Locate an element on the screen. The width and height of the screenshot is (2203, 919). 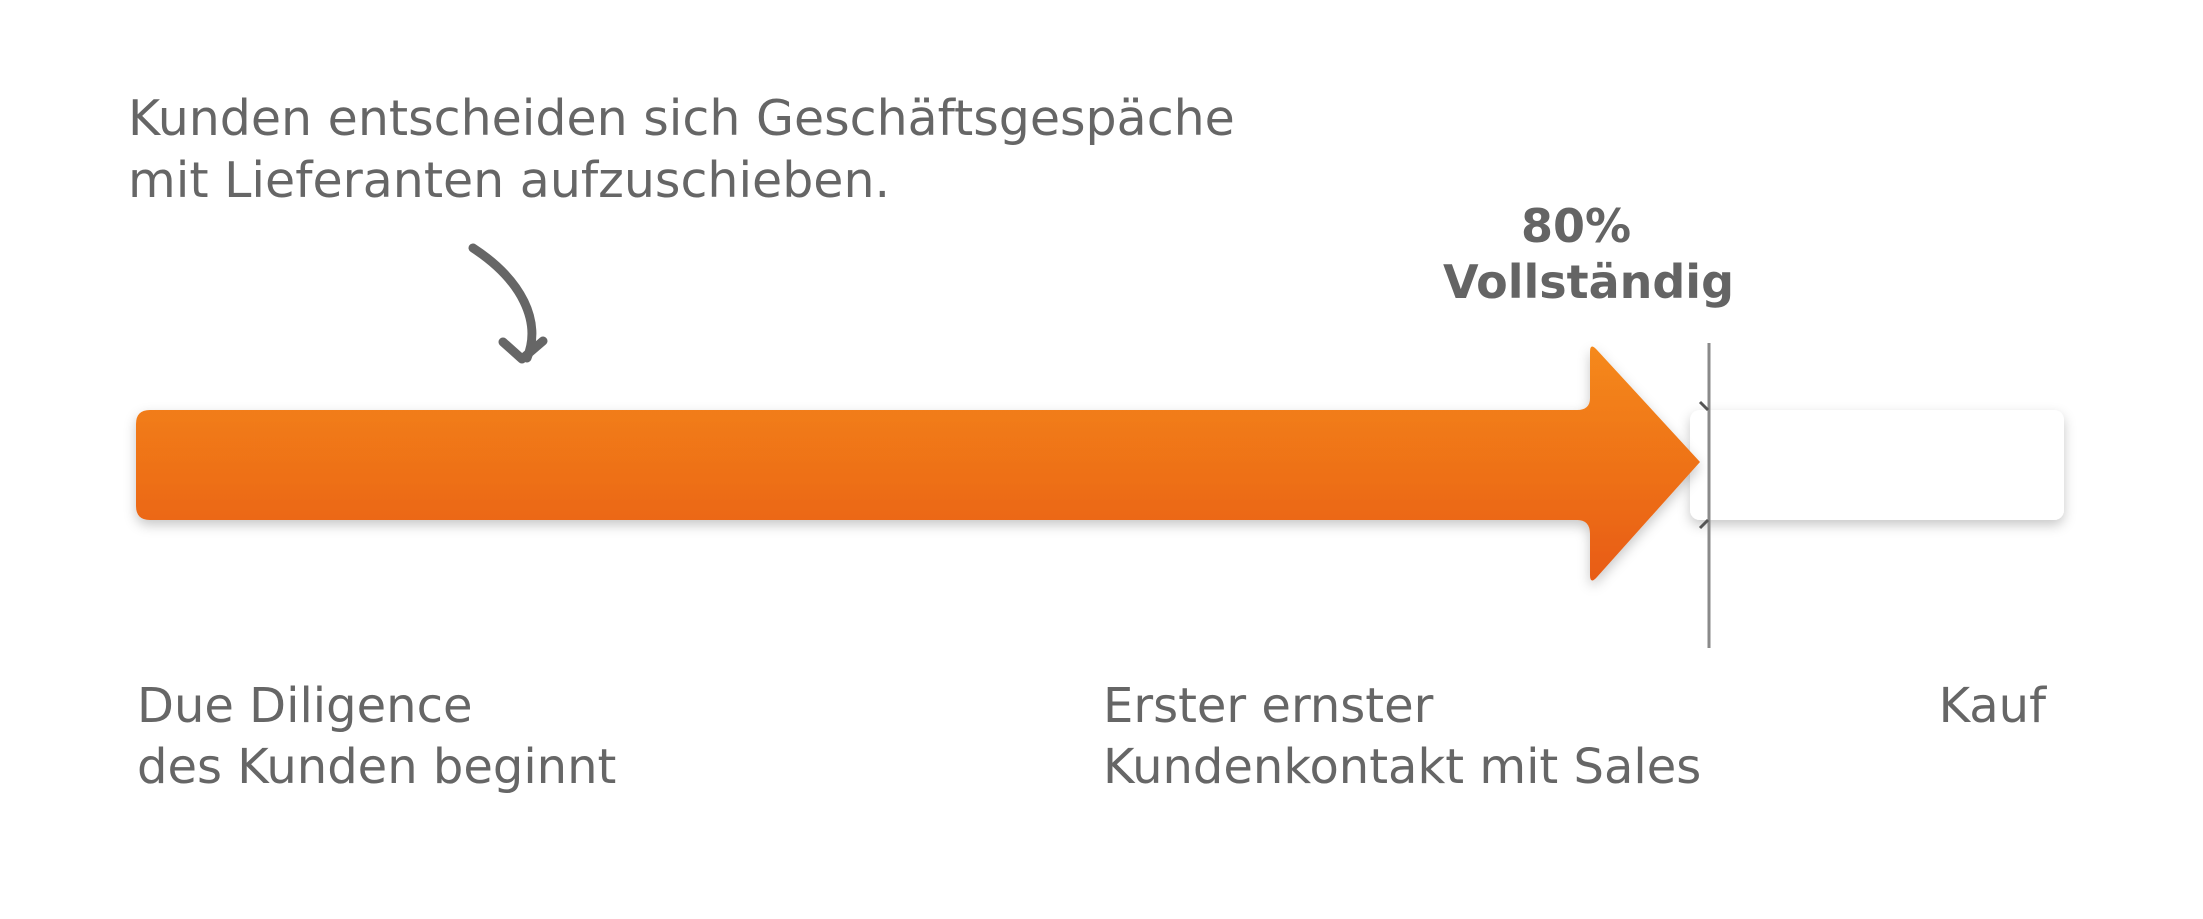
remaining-track is located at coordinates (1877, 465).